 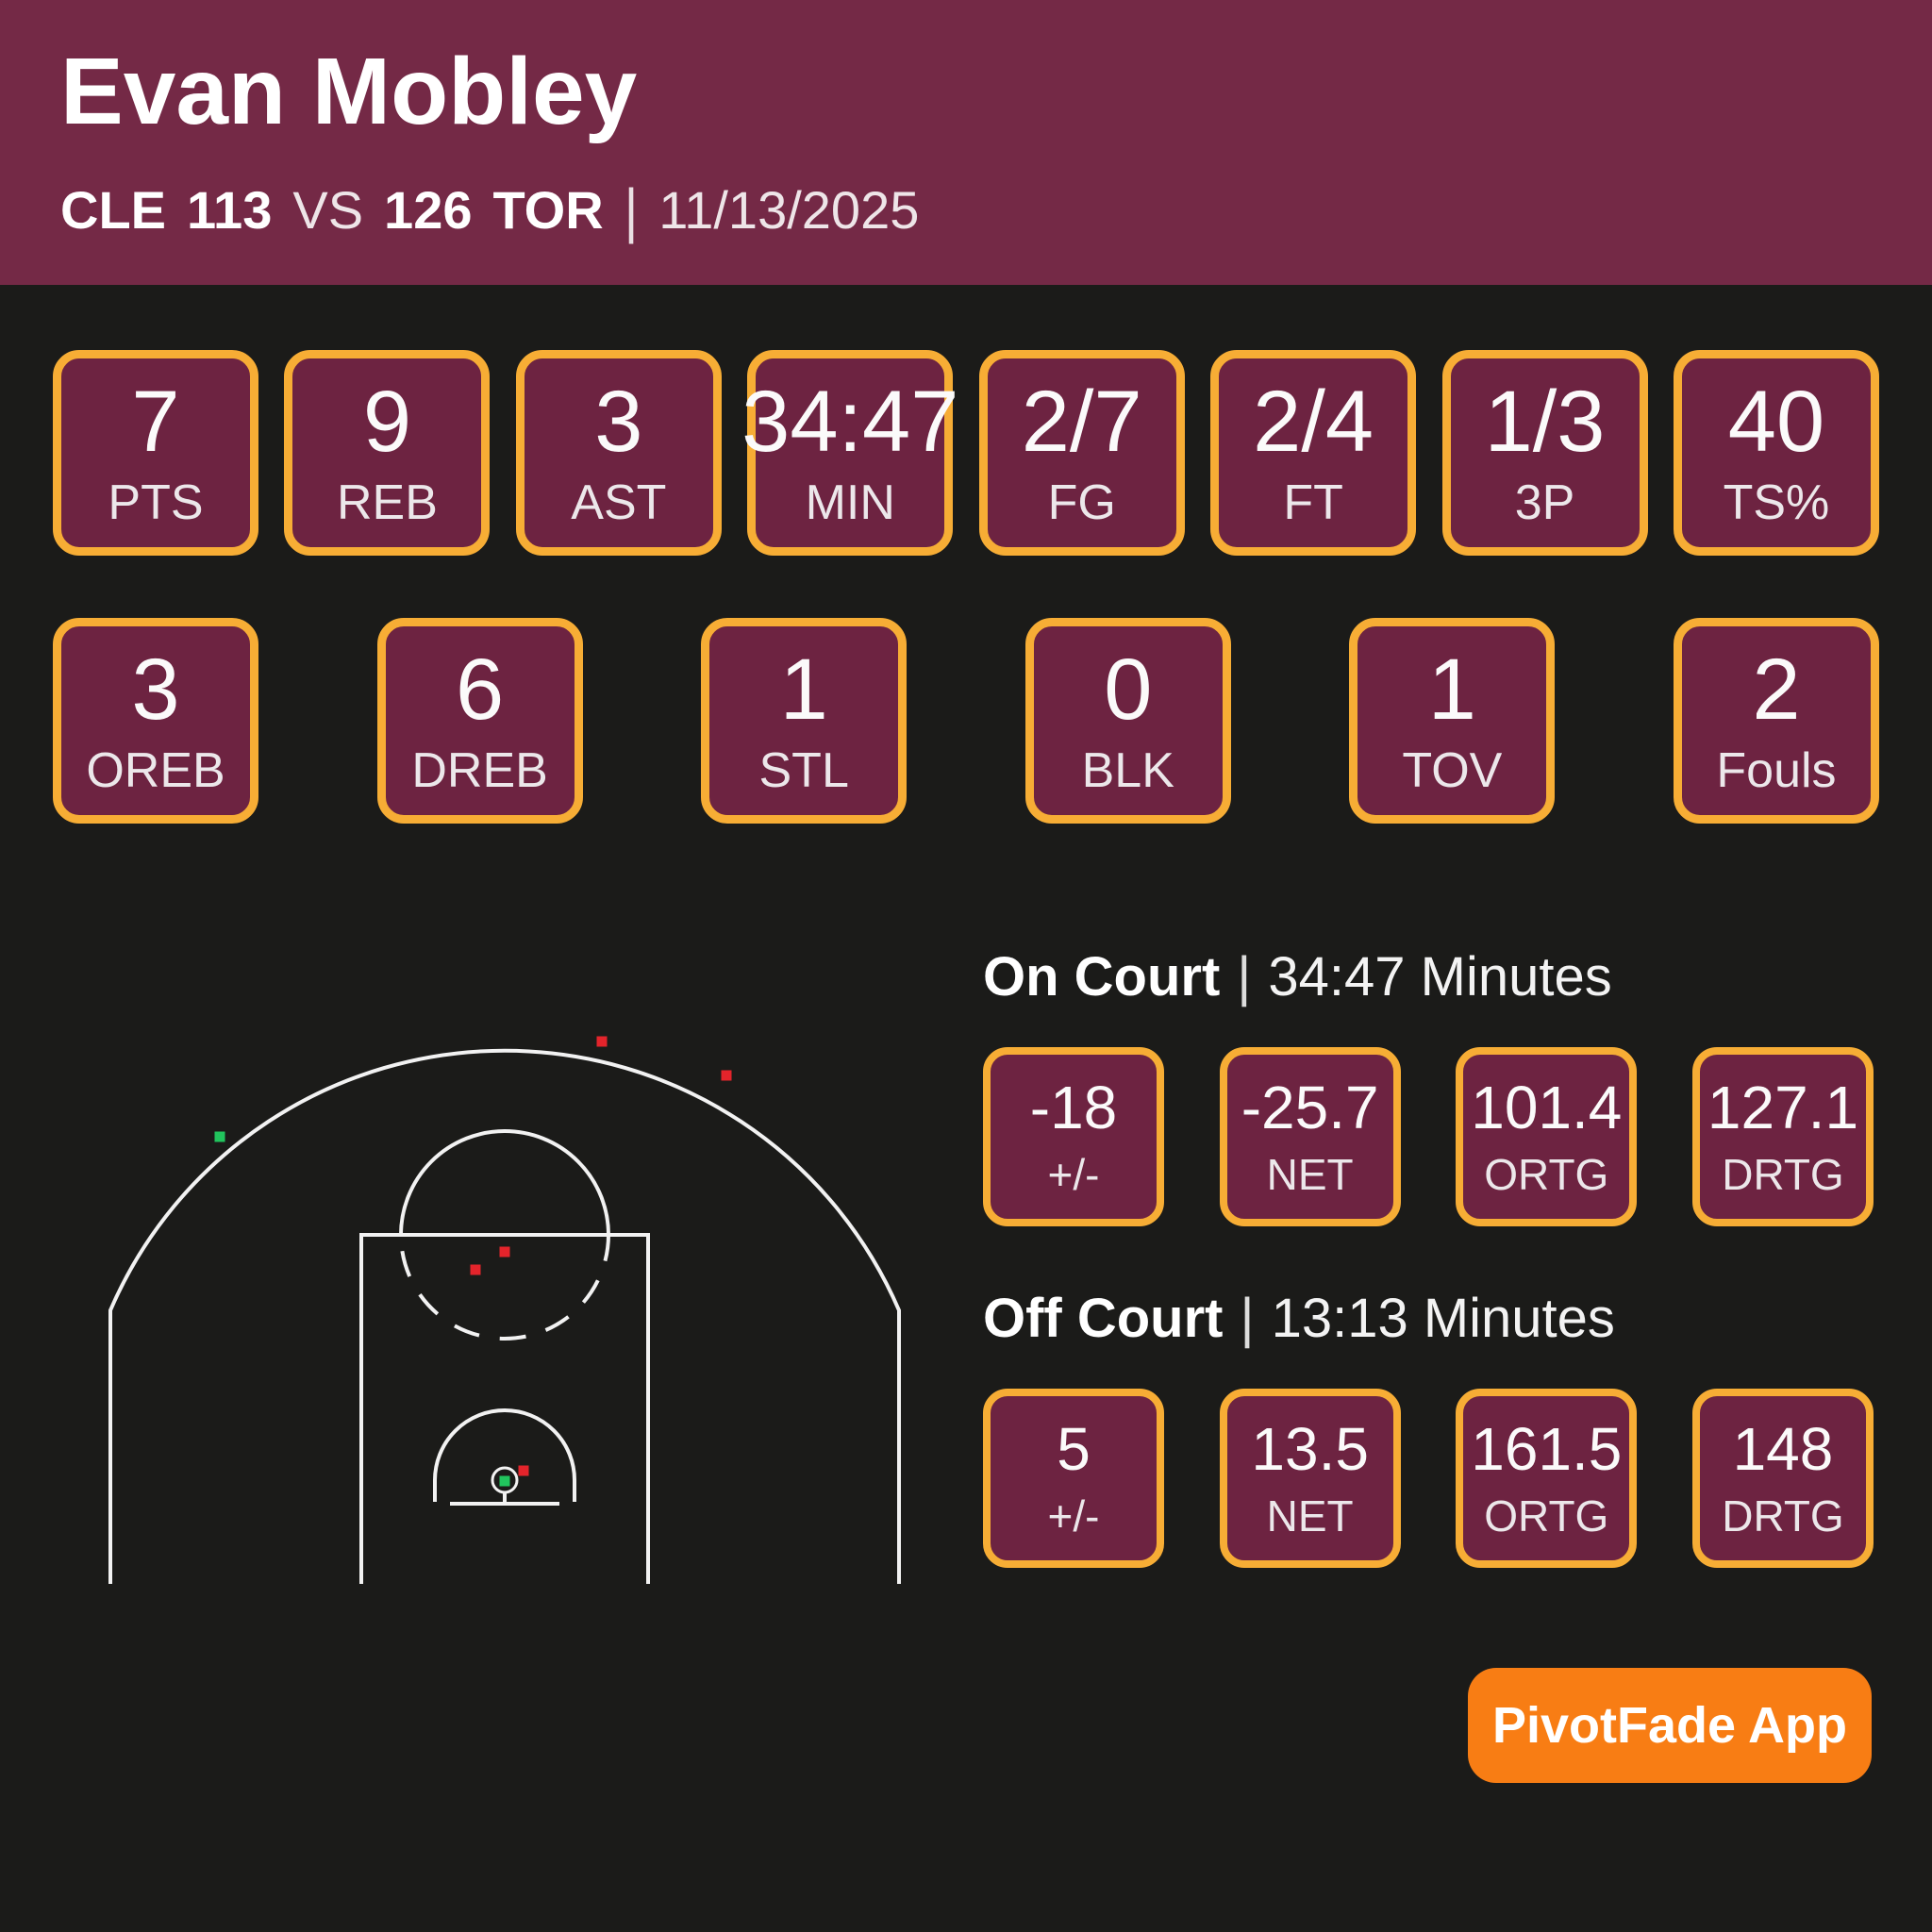 I want to click on stat-box-plus-minus: 5 +/-, so click(x=1074, y=1478).